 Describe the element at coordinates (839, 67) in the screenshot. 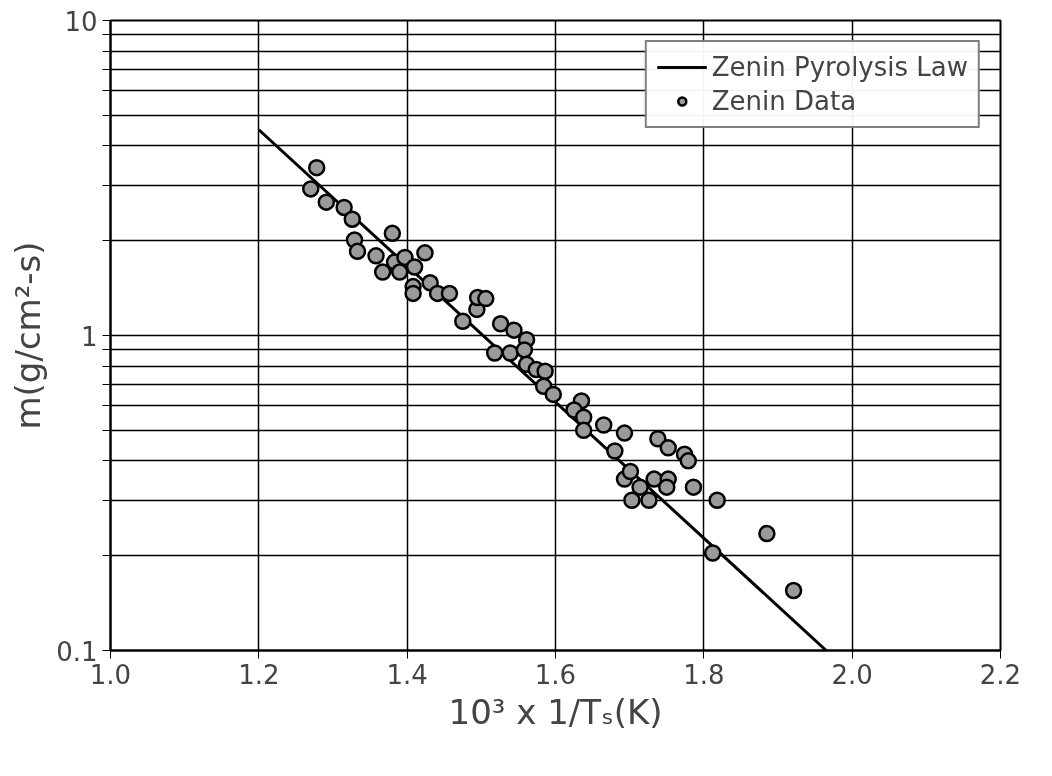

I see `legend-label: Zenin Pyrolysis Law` at that location.